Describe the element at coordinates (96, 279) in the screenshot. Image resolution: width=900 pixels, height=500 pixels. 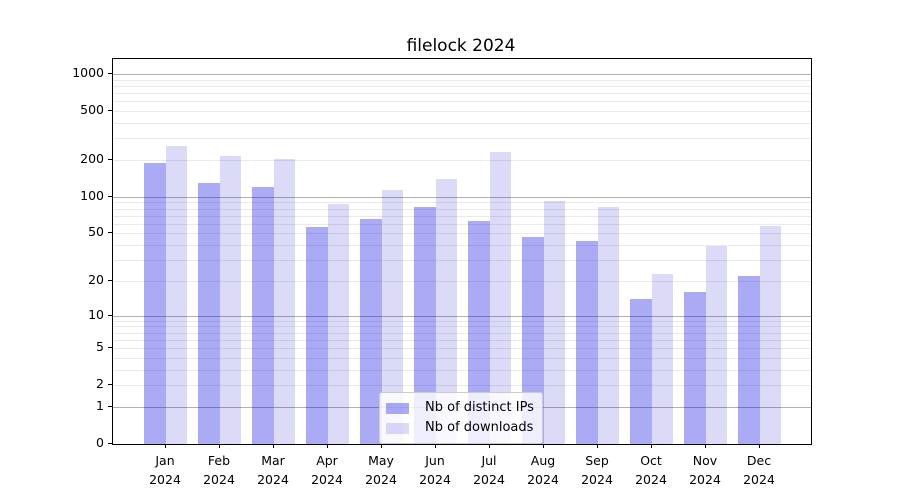
I see `y-tick-label: 20` at that location.